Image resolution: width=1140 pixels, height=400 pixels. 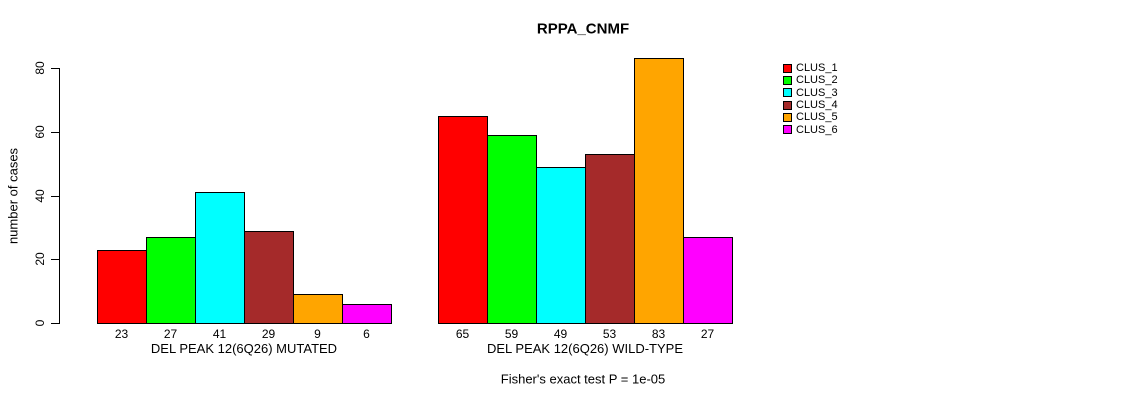 I want to click on legend-item-clus_4: CLUS_4, so click(x=810, y=105).